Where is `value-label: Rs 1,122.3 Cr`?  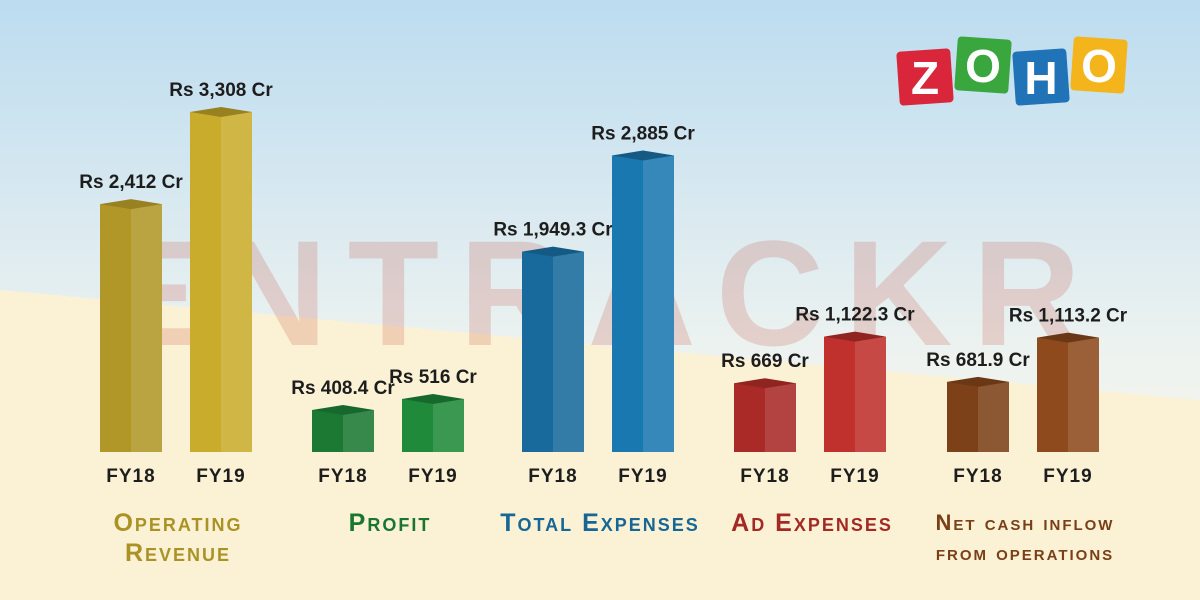 value-label: Rs 1,122.3 Cr is located at coordinates (855, 315).